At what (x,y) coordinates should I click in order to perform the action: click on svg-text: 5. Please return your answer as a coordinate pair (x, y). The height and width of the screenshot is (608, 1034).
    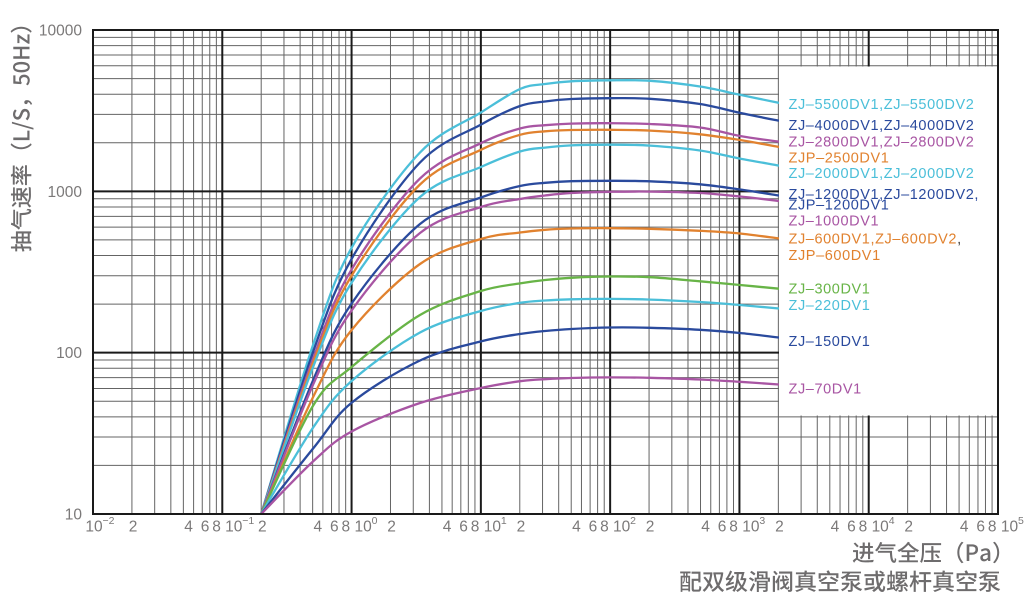
    Looking at the image, I should click on (1021, 521).